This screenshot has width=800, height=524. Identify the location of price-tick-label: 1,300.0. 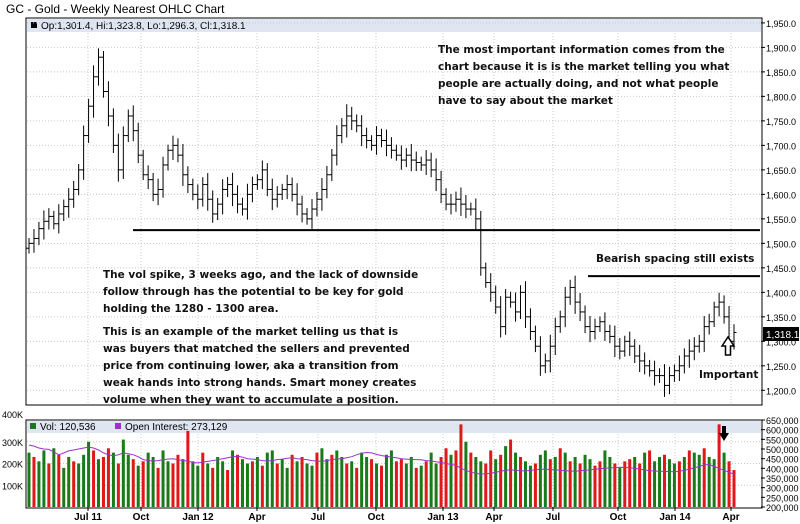
(781, 342).